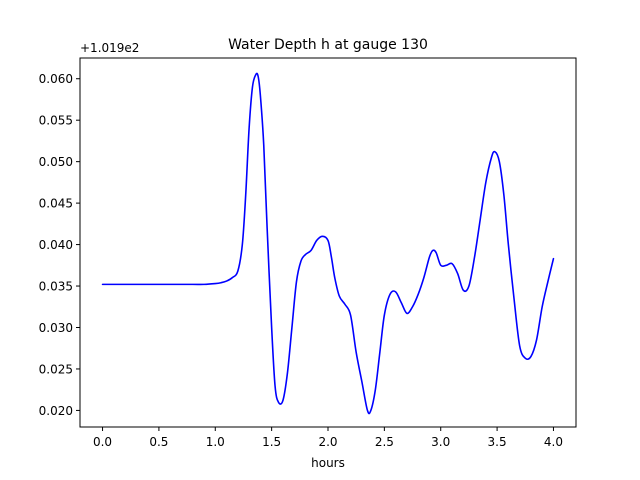 This screenshot has width=640, height=480. I want to click on y-tick-label: 0.045, so click(56, 204).